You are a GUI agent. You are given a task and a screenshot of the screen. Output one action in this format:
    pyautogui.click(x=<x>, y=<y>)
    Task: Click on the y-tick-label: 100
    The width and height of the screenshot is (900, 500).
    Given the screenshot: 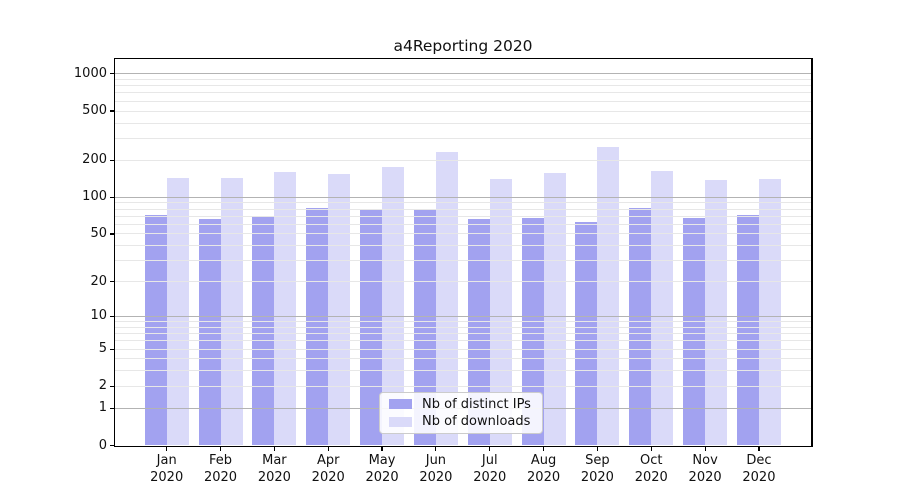 What is the action you would take?
    pyautogui.click(x=94, y=197)
    